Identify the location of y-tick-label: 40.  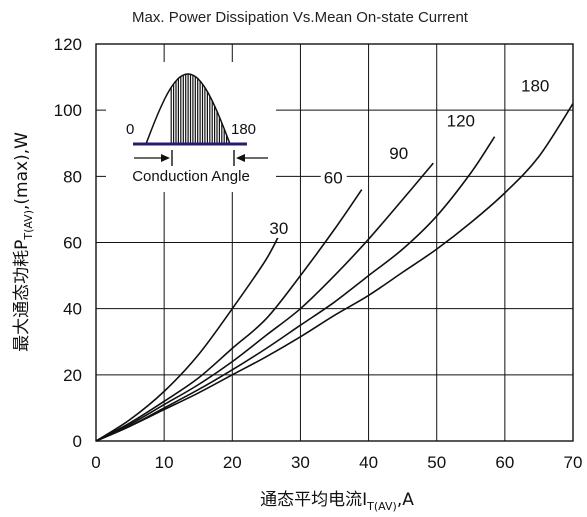
(72, 309).